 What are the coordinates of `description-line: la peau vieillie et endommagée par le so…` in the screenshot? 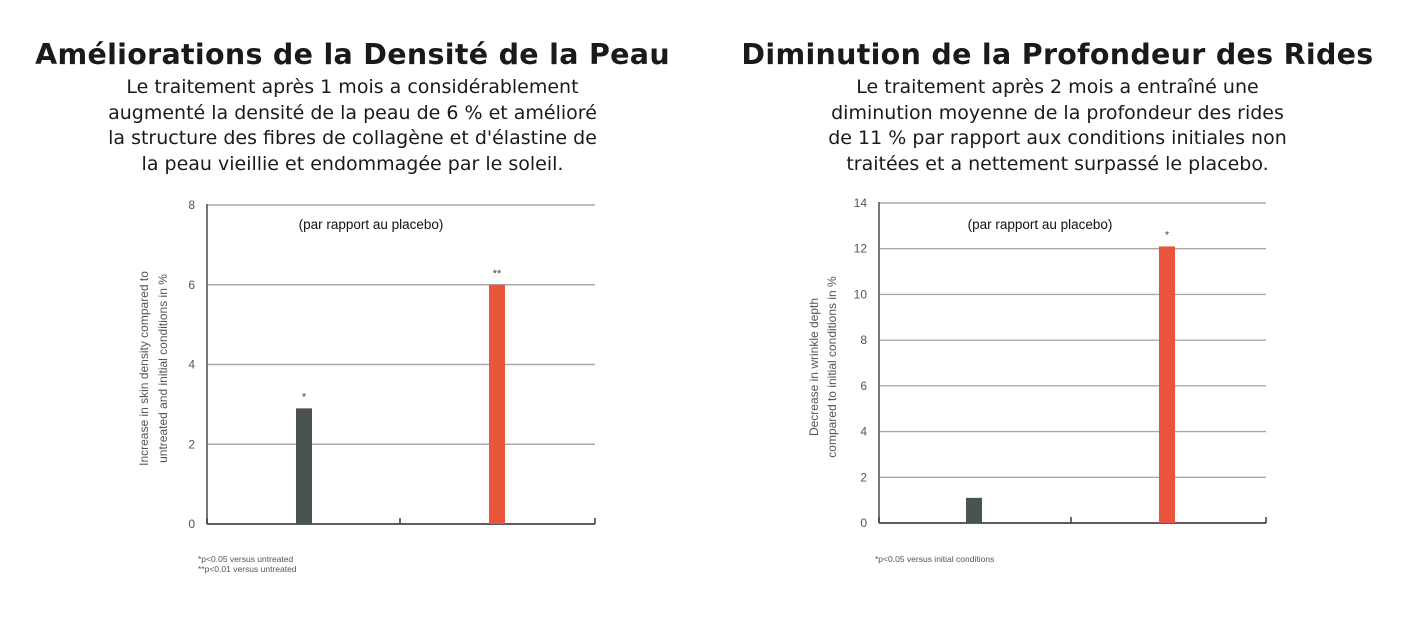 It's located at (352, 163).